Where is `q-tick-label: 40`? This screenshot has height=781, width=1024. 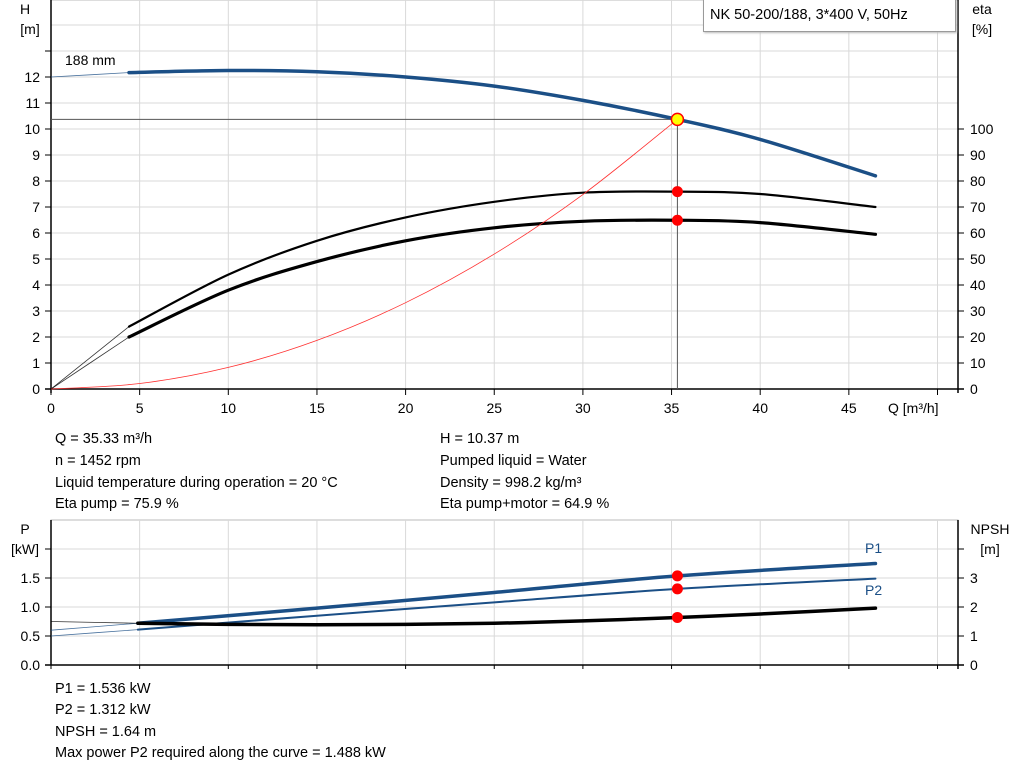
q-tick-label: 40 is located at coordinates (760, 408).